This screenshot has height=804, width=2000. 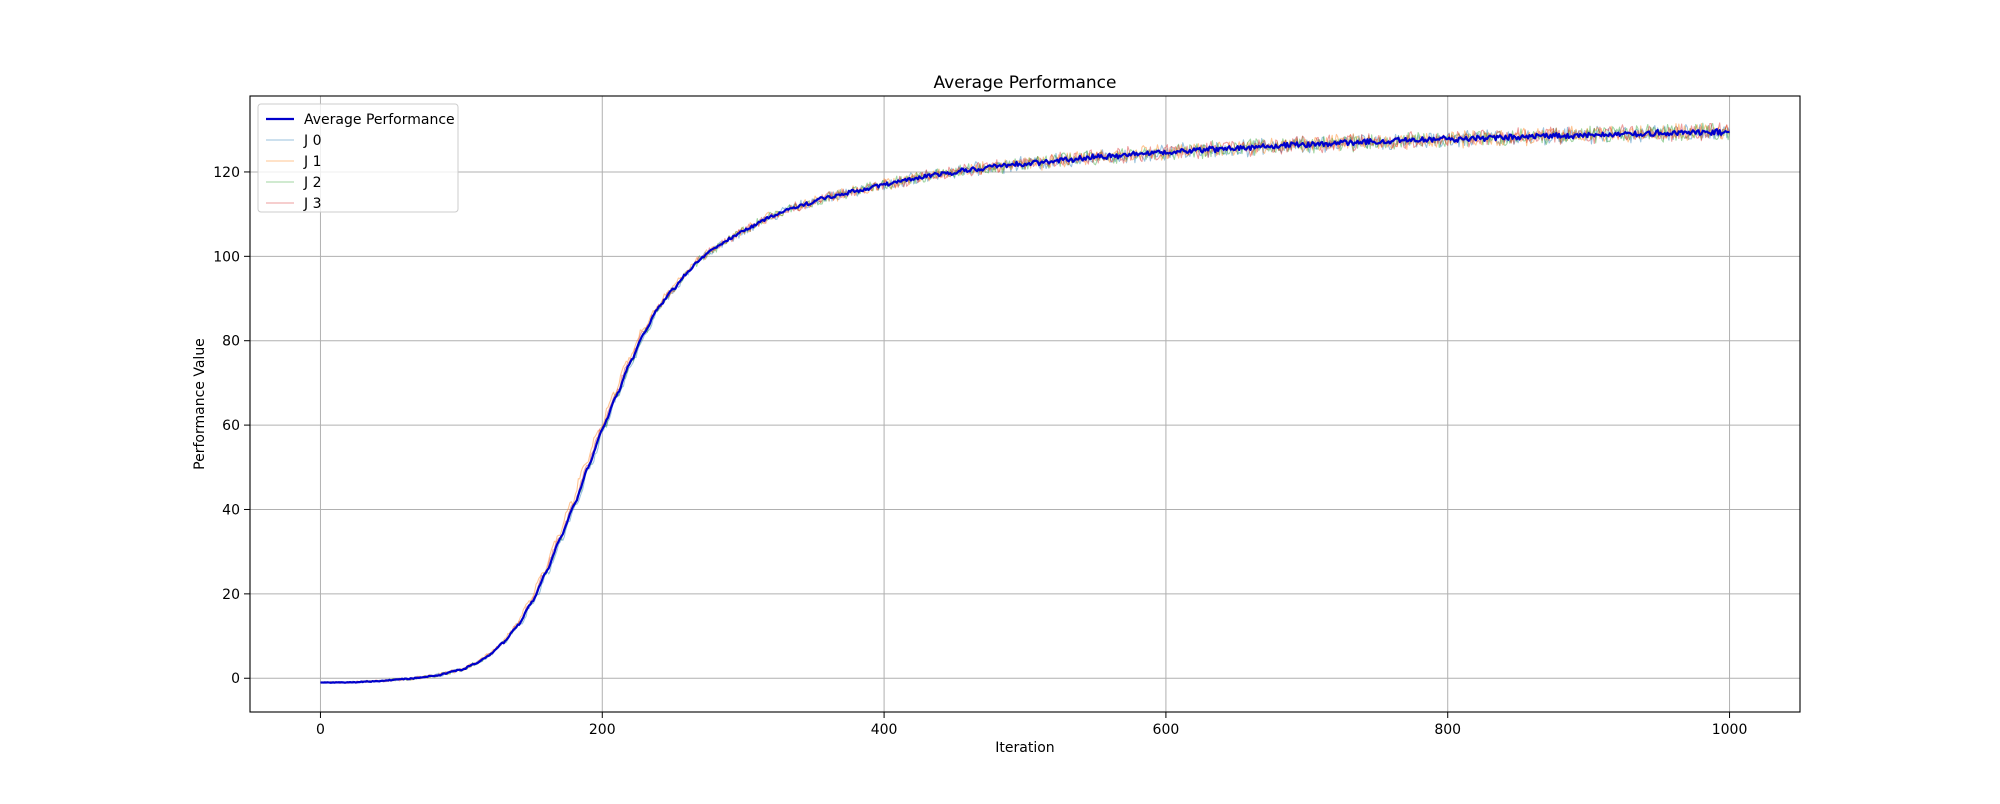 What do you see at coordinates (226, 173) in the screenshot?
I see `y-tick-label: 120` at bounding box center [226, 173].